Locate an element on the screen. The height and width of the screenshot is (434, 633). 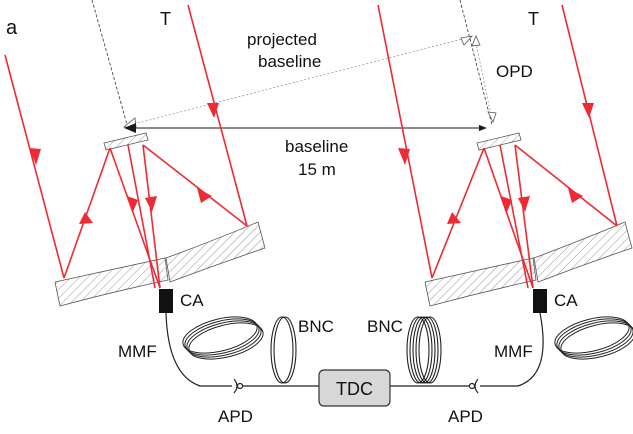
mmf-left-label: MMF is located at coordinates (137, 351).